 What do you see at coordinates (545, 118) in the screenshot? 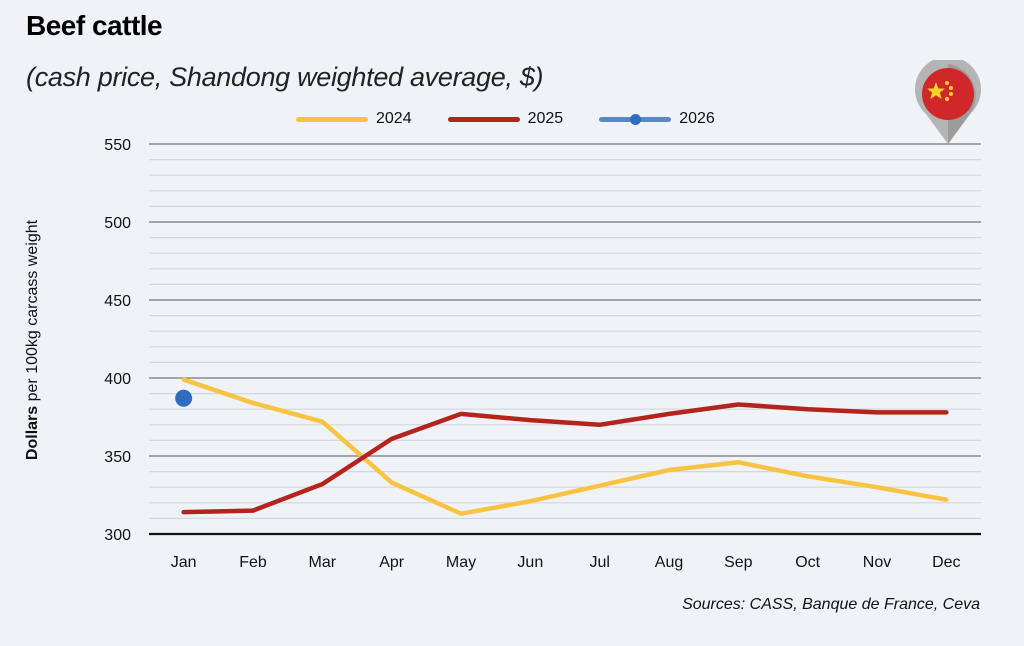
I see `legend-label-2025: 2025` at bounding box center [545, 118].